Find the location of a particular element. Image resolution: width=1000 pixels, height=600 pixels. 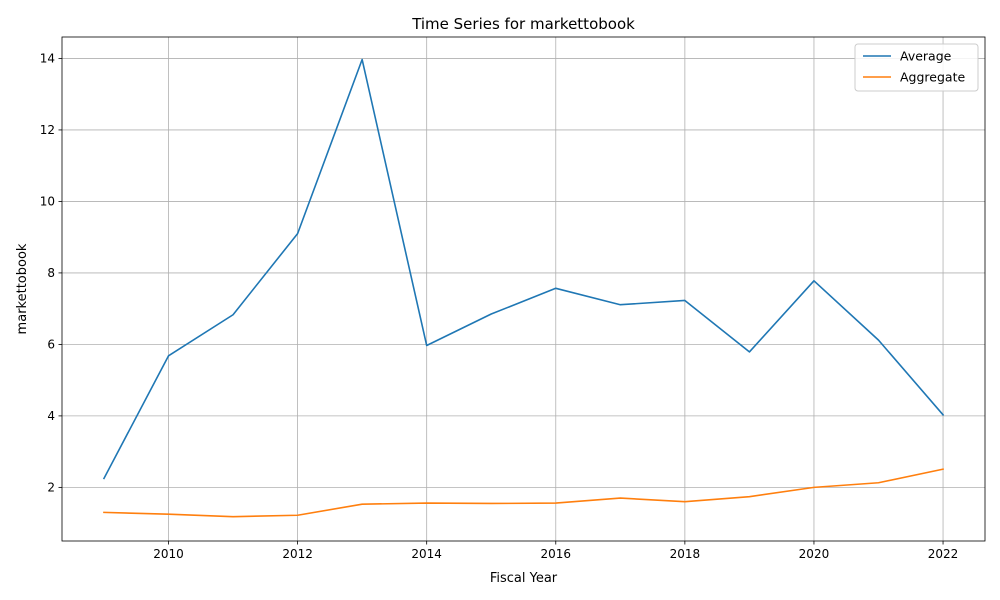

y-tick-label: 12 is located at coordinates (47, 130).